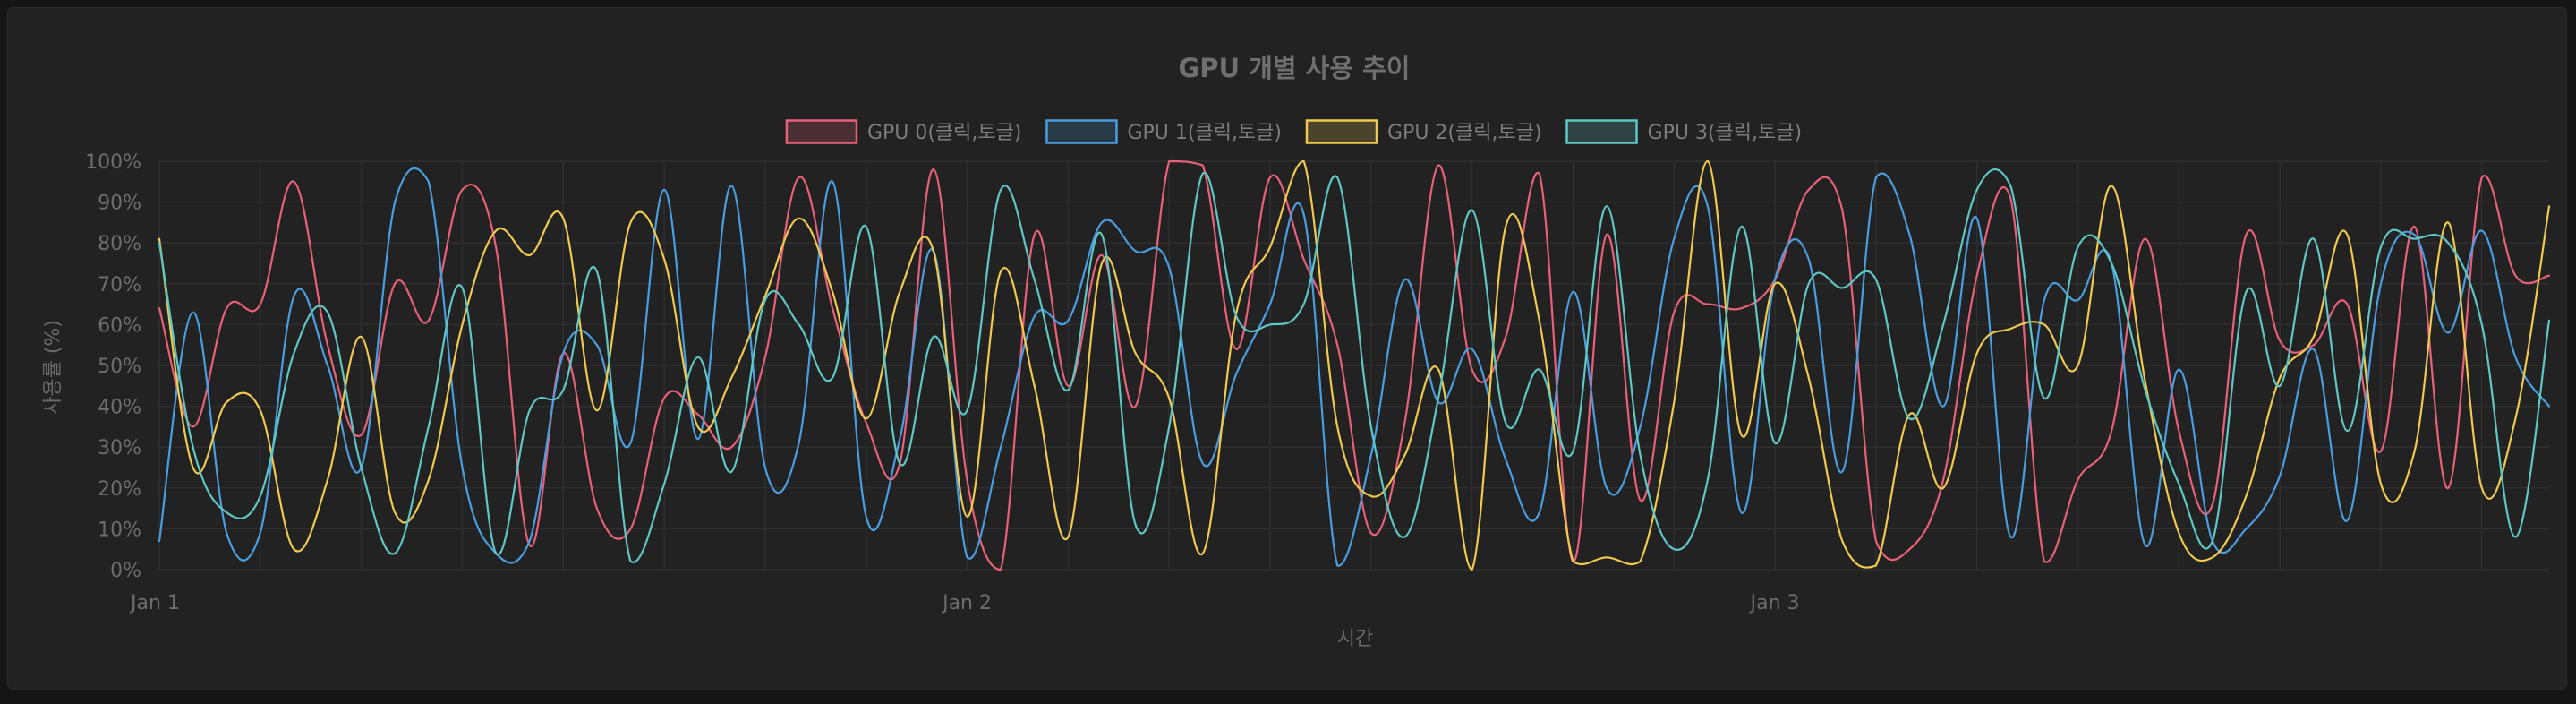  Describe the element at coordinates (1295, 68) in the screenshot. I see `chart-title: GPU 개별 사용 추이` at that location.